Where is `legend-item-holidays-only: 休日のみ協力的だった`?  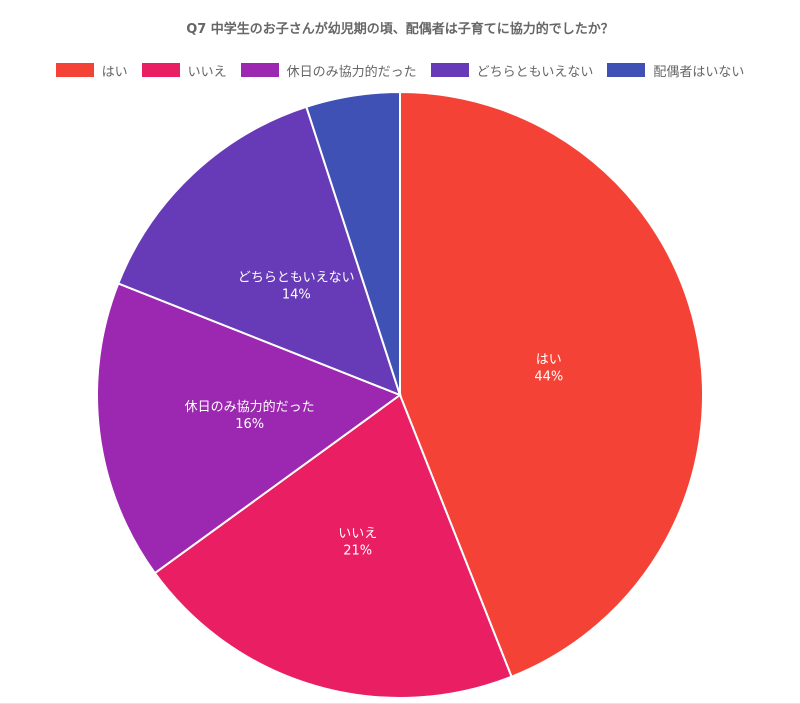 legend-item-holidays-only: 休日のみ協力的だった is located at coordinates (328, 70).